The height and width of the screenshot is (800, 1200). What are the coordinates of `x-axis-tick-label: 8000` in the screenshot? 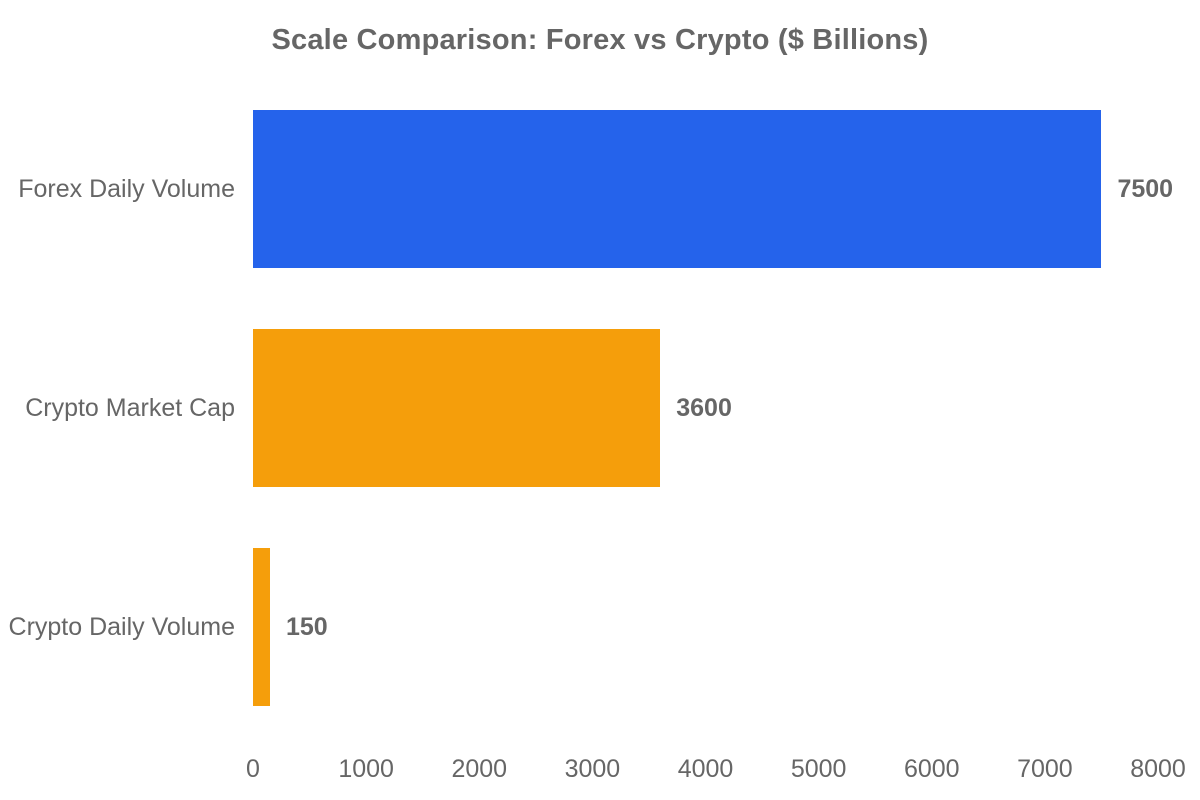 It's located at (1158, 769).